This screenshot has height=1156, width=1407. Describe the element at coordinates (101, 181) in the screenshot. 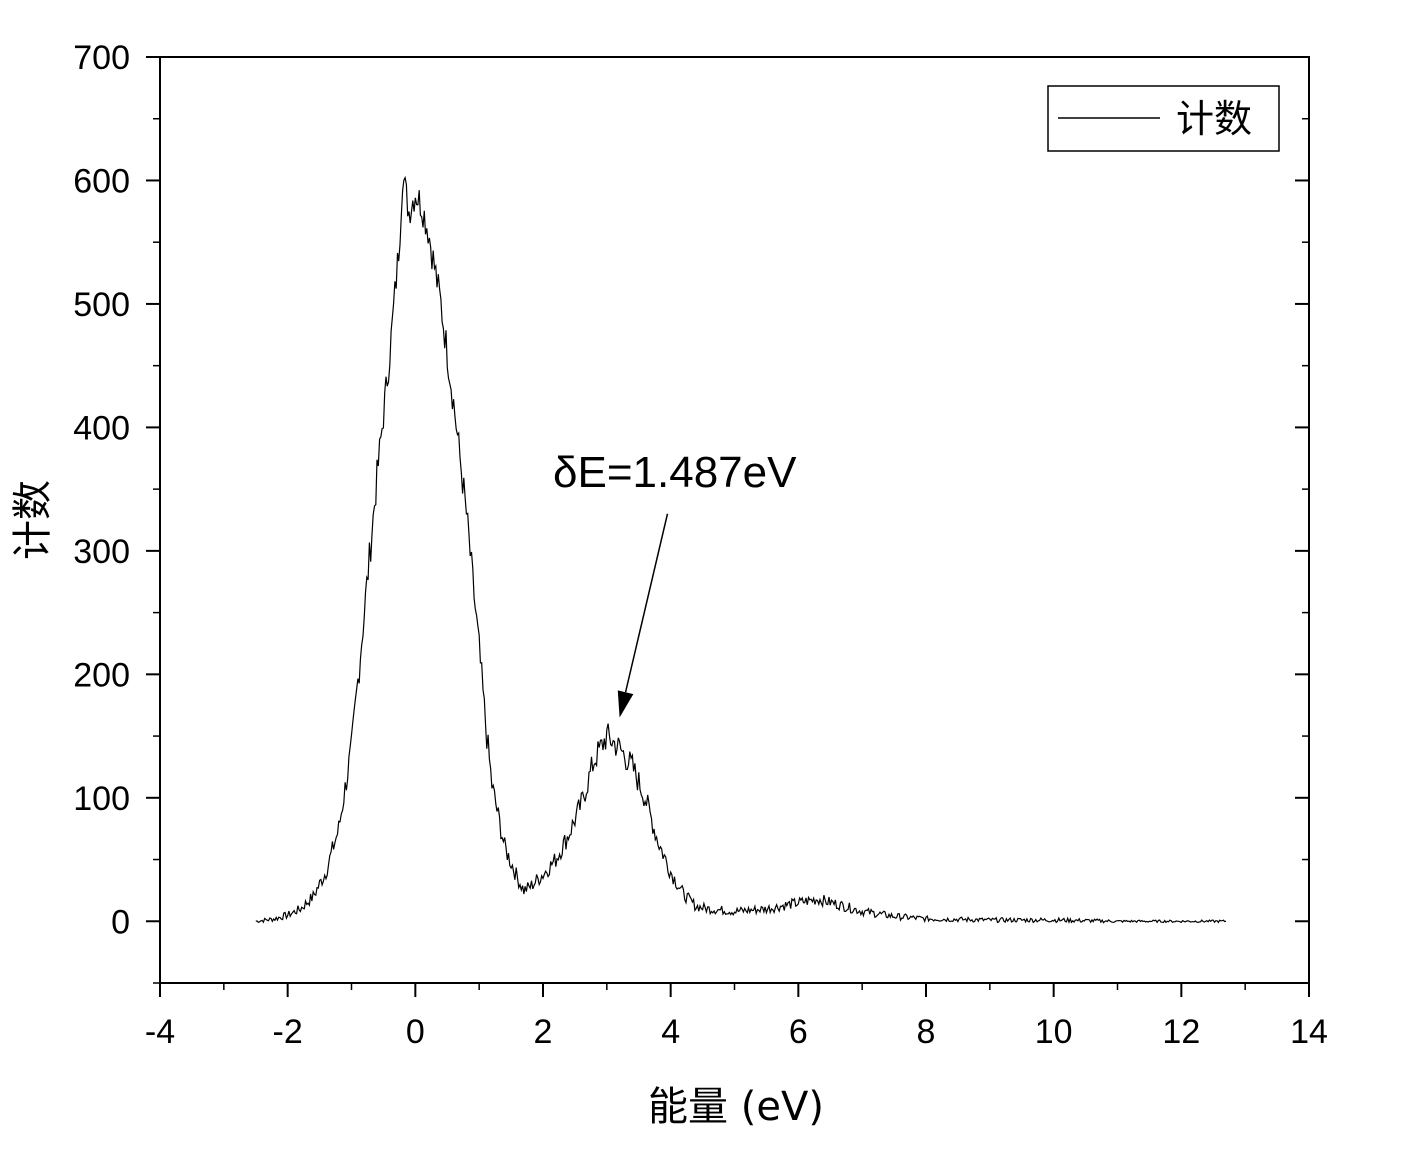

I see `y-tick-label: 600` at that location.